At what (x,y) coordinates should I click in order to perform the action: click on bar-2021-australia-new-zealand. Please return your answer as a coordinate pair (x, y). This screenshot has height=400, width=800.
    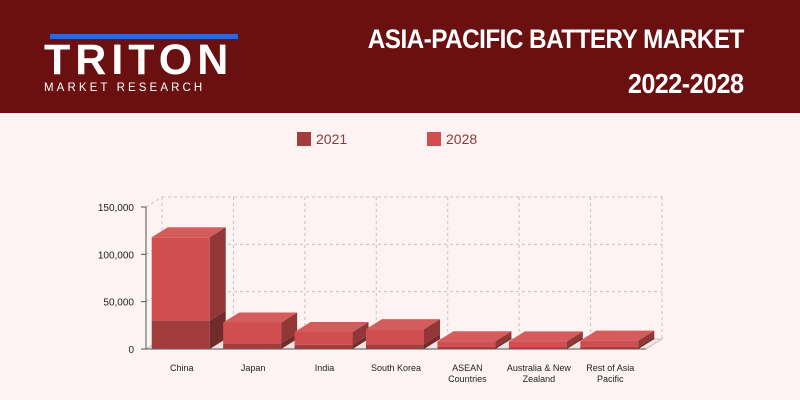
    Looking at the image, I should click on (545, 343).